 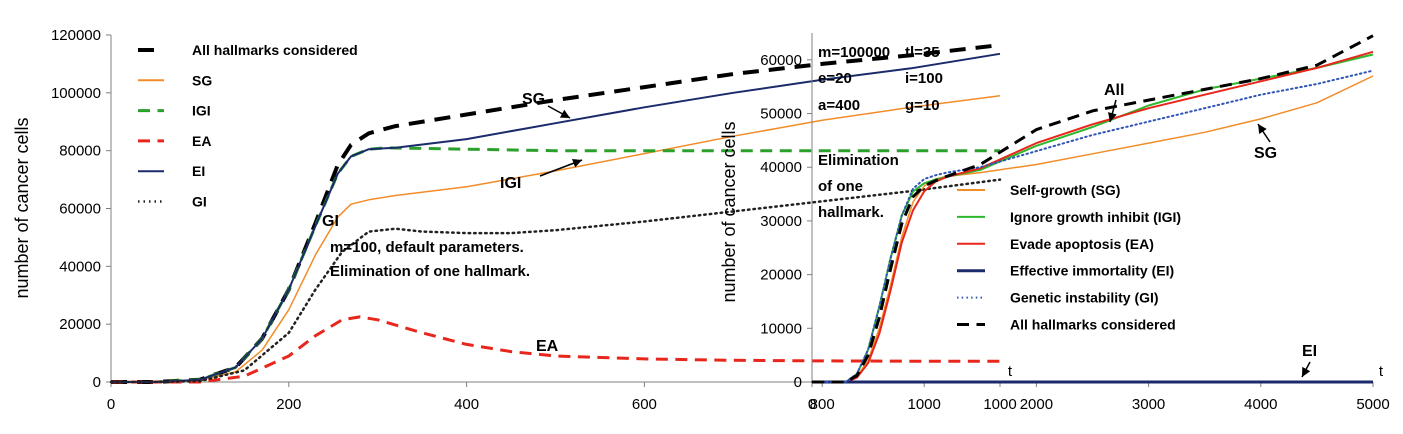 I want to click on y-tick-label: 120000, so click(x=76, y=35).